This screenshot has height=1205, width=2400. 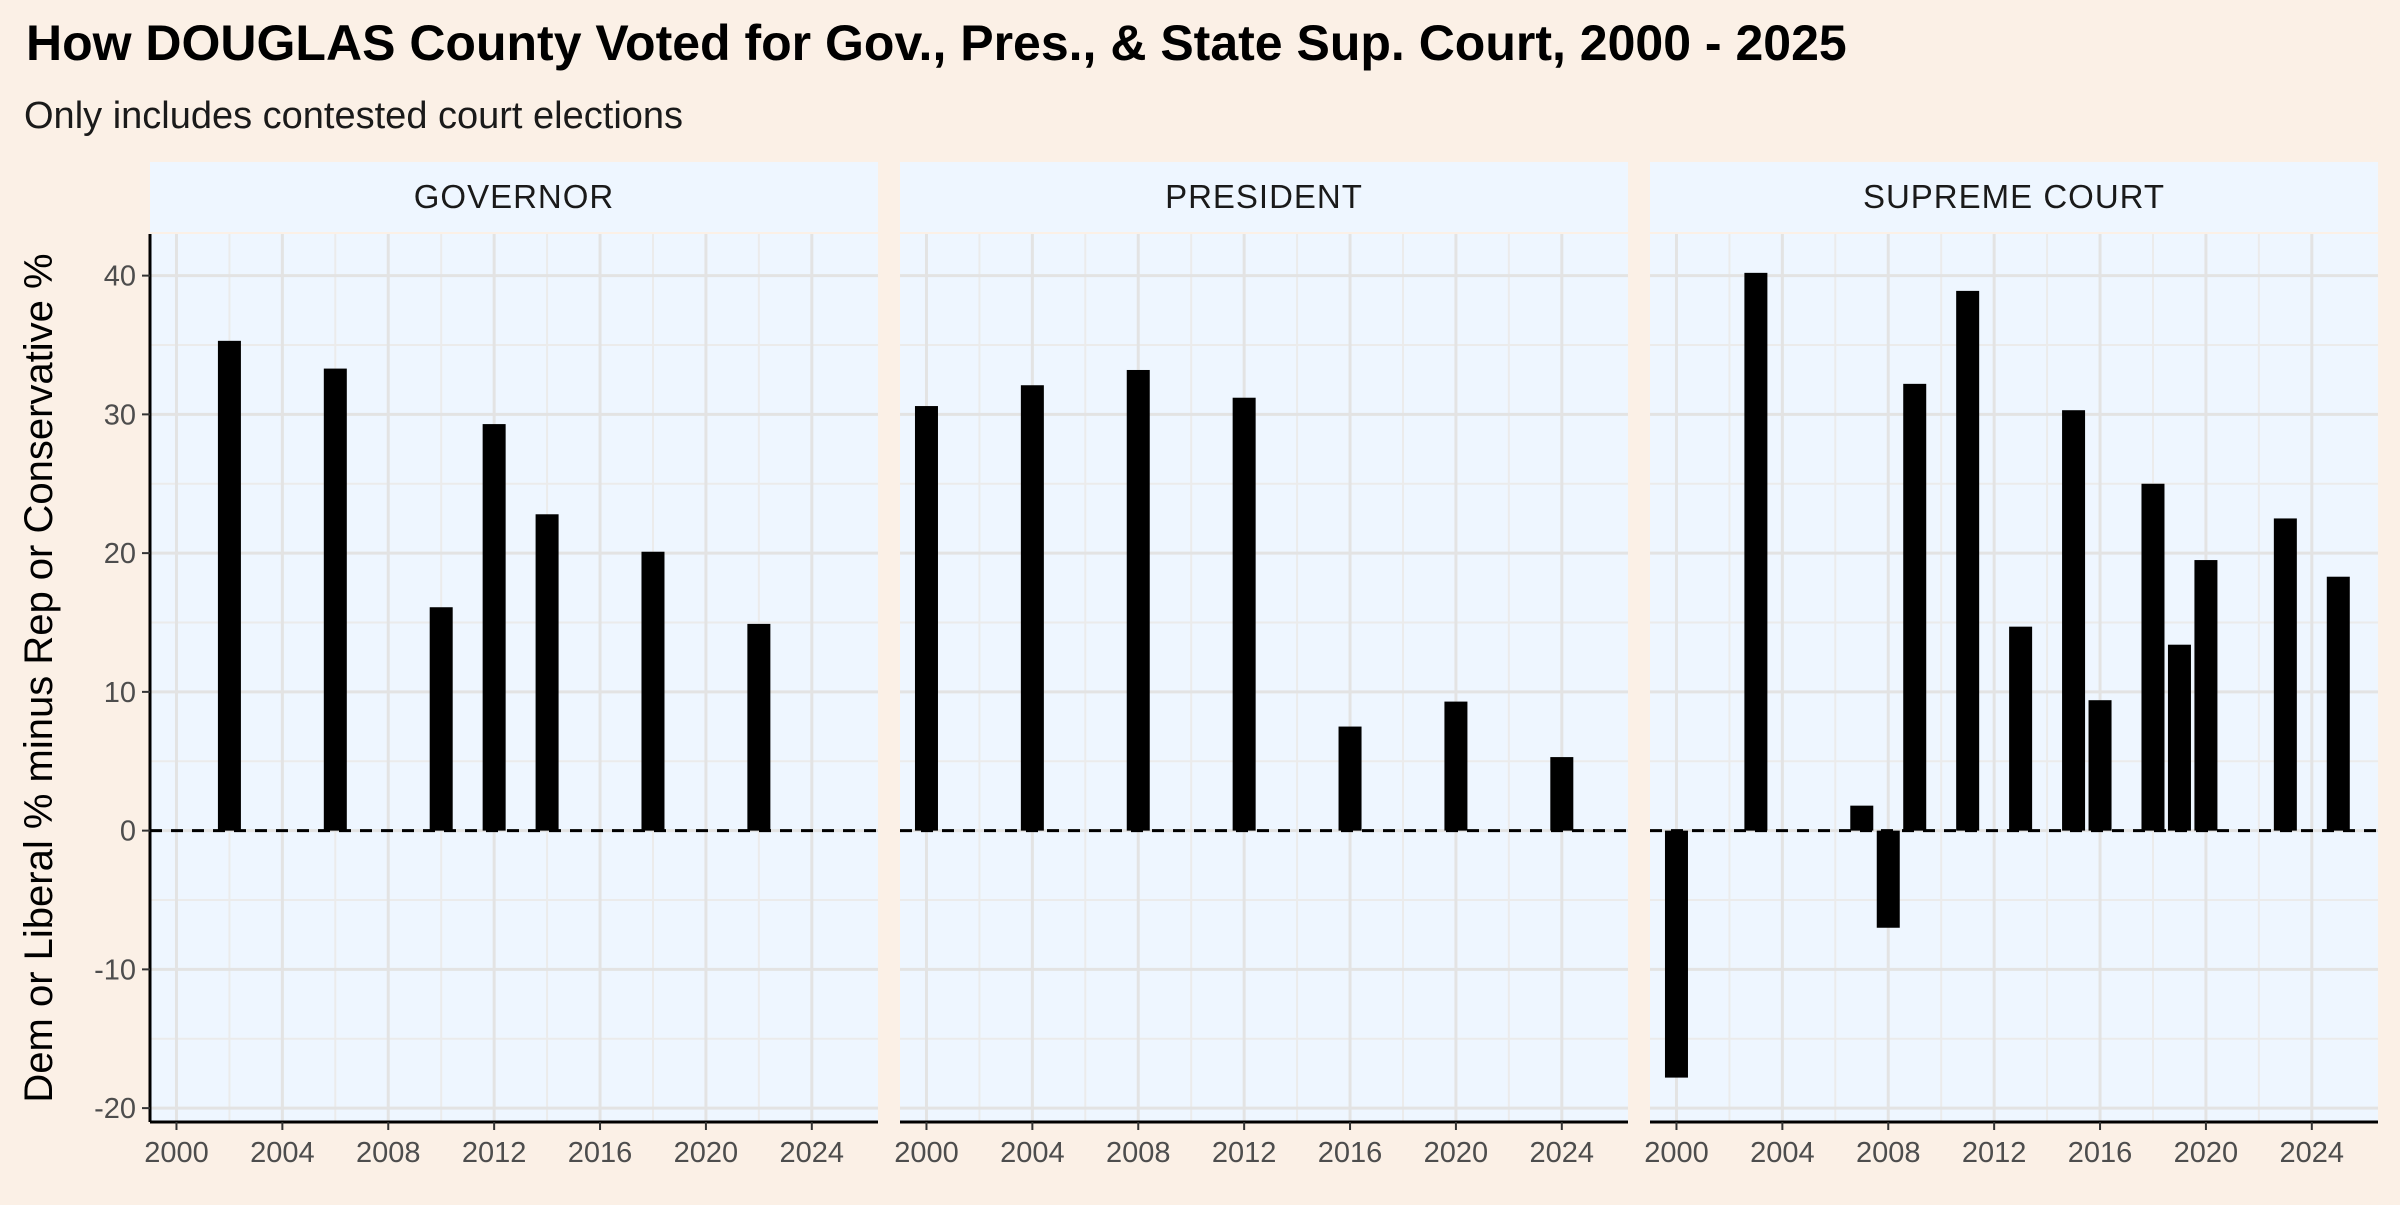 I want to click on bar-2006, so click(x=335, y=599).